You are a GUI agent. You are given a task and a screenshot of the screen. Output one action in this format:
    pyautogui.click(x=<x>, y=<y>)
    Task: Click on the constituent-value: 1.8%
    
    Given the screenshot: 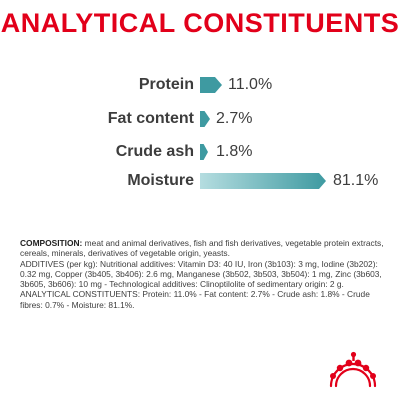 What is the action you would take?
    pyautogui.click(x=234, y=151)
    